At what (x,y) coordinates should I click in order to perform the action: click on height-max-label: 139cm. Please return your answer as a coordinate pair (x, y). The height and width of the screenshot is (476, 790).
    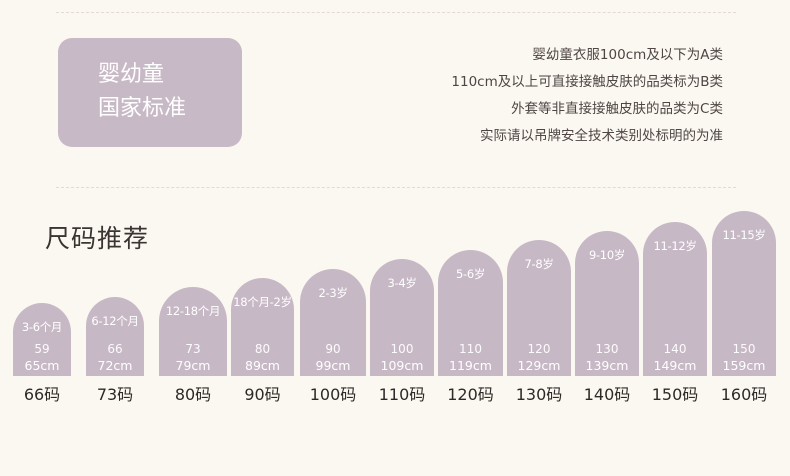
    Looking at the image, I should click on (607, 365).